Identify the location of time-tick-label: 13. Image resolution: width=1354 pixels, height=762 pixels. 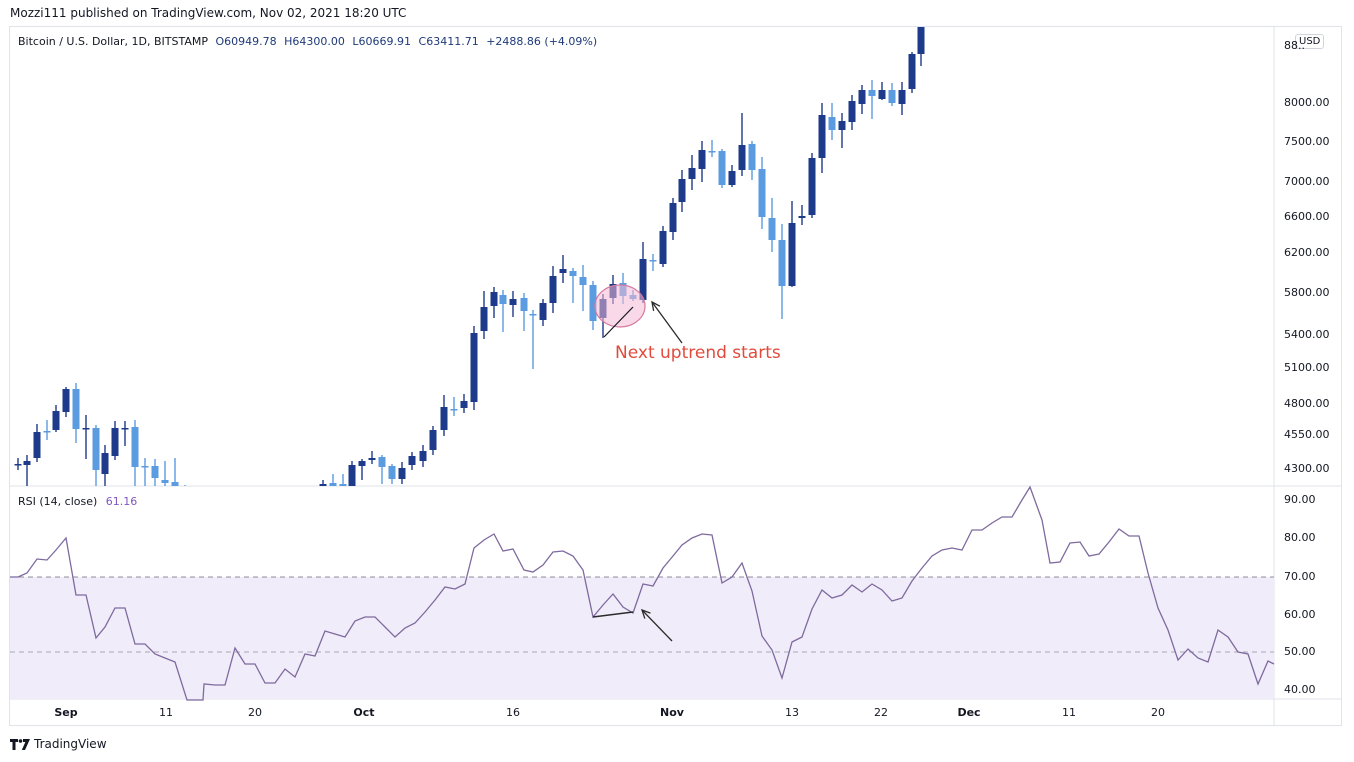
(792, 712).